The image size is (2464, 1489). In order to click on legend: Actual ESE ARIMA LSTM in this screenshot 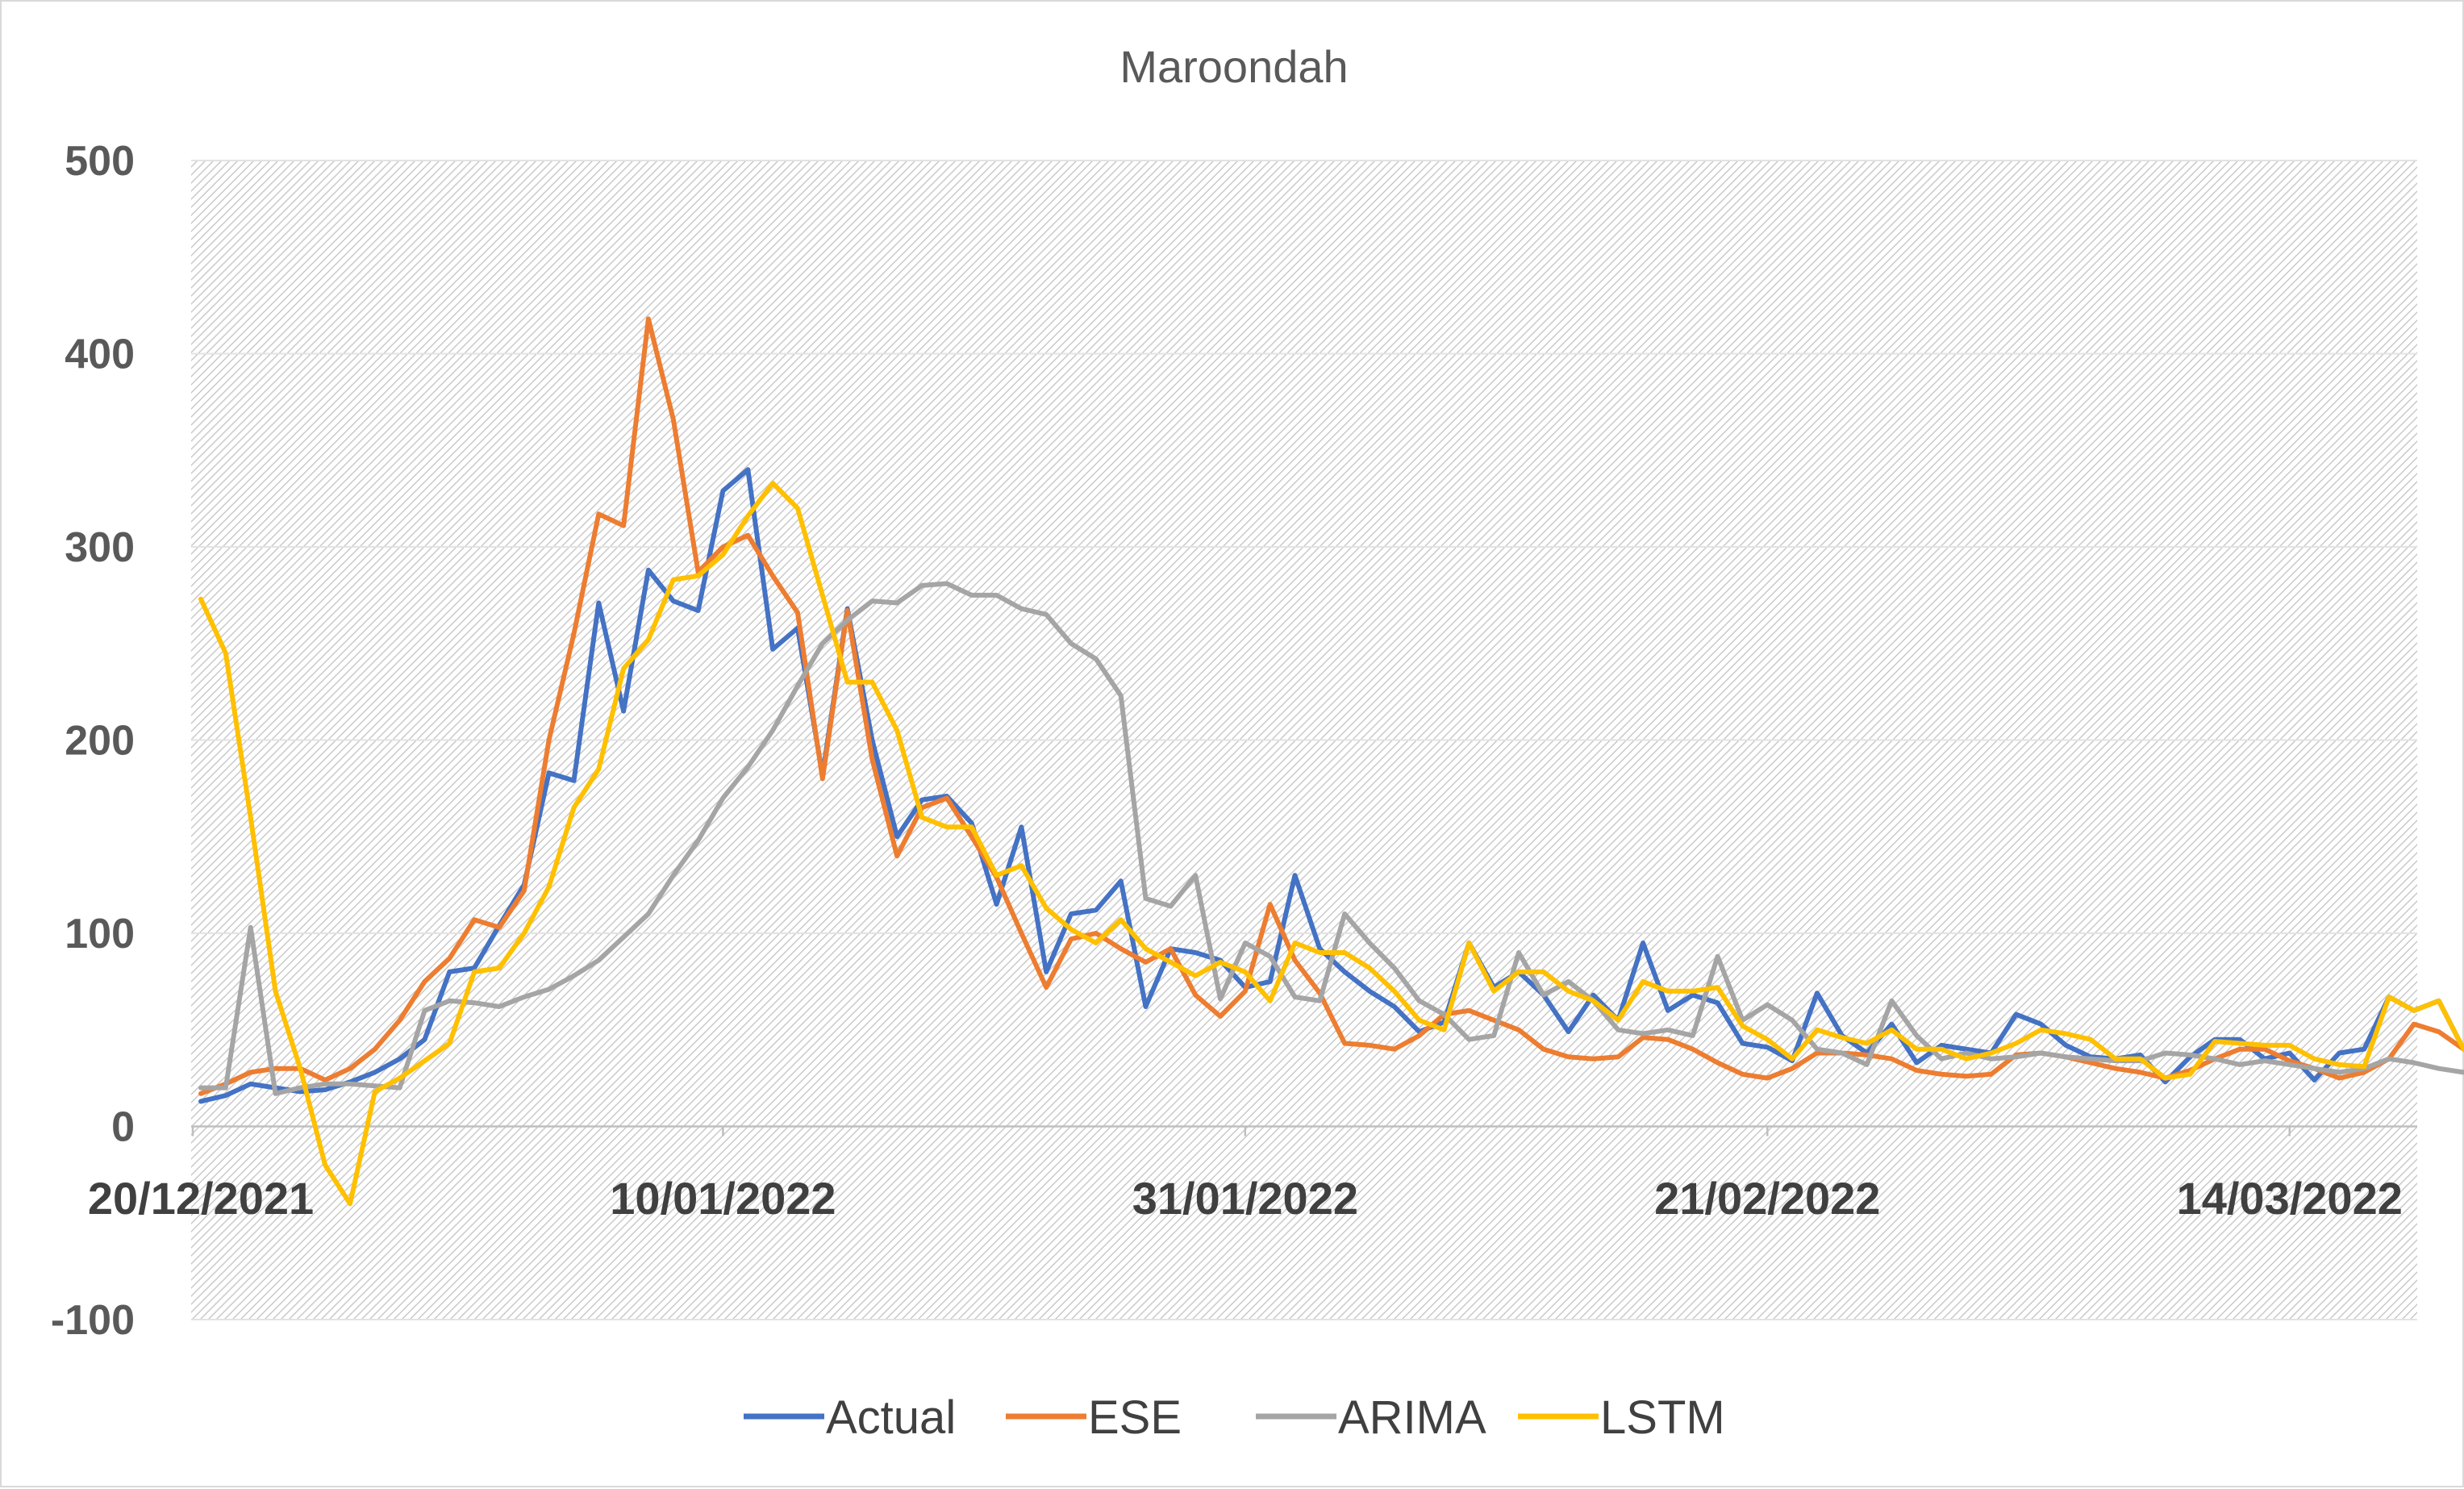, I will do `click(1234, 1417)`.